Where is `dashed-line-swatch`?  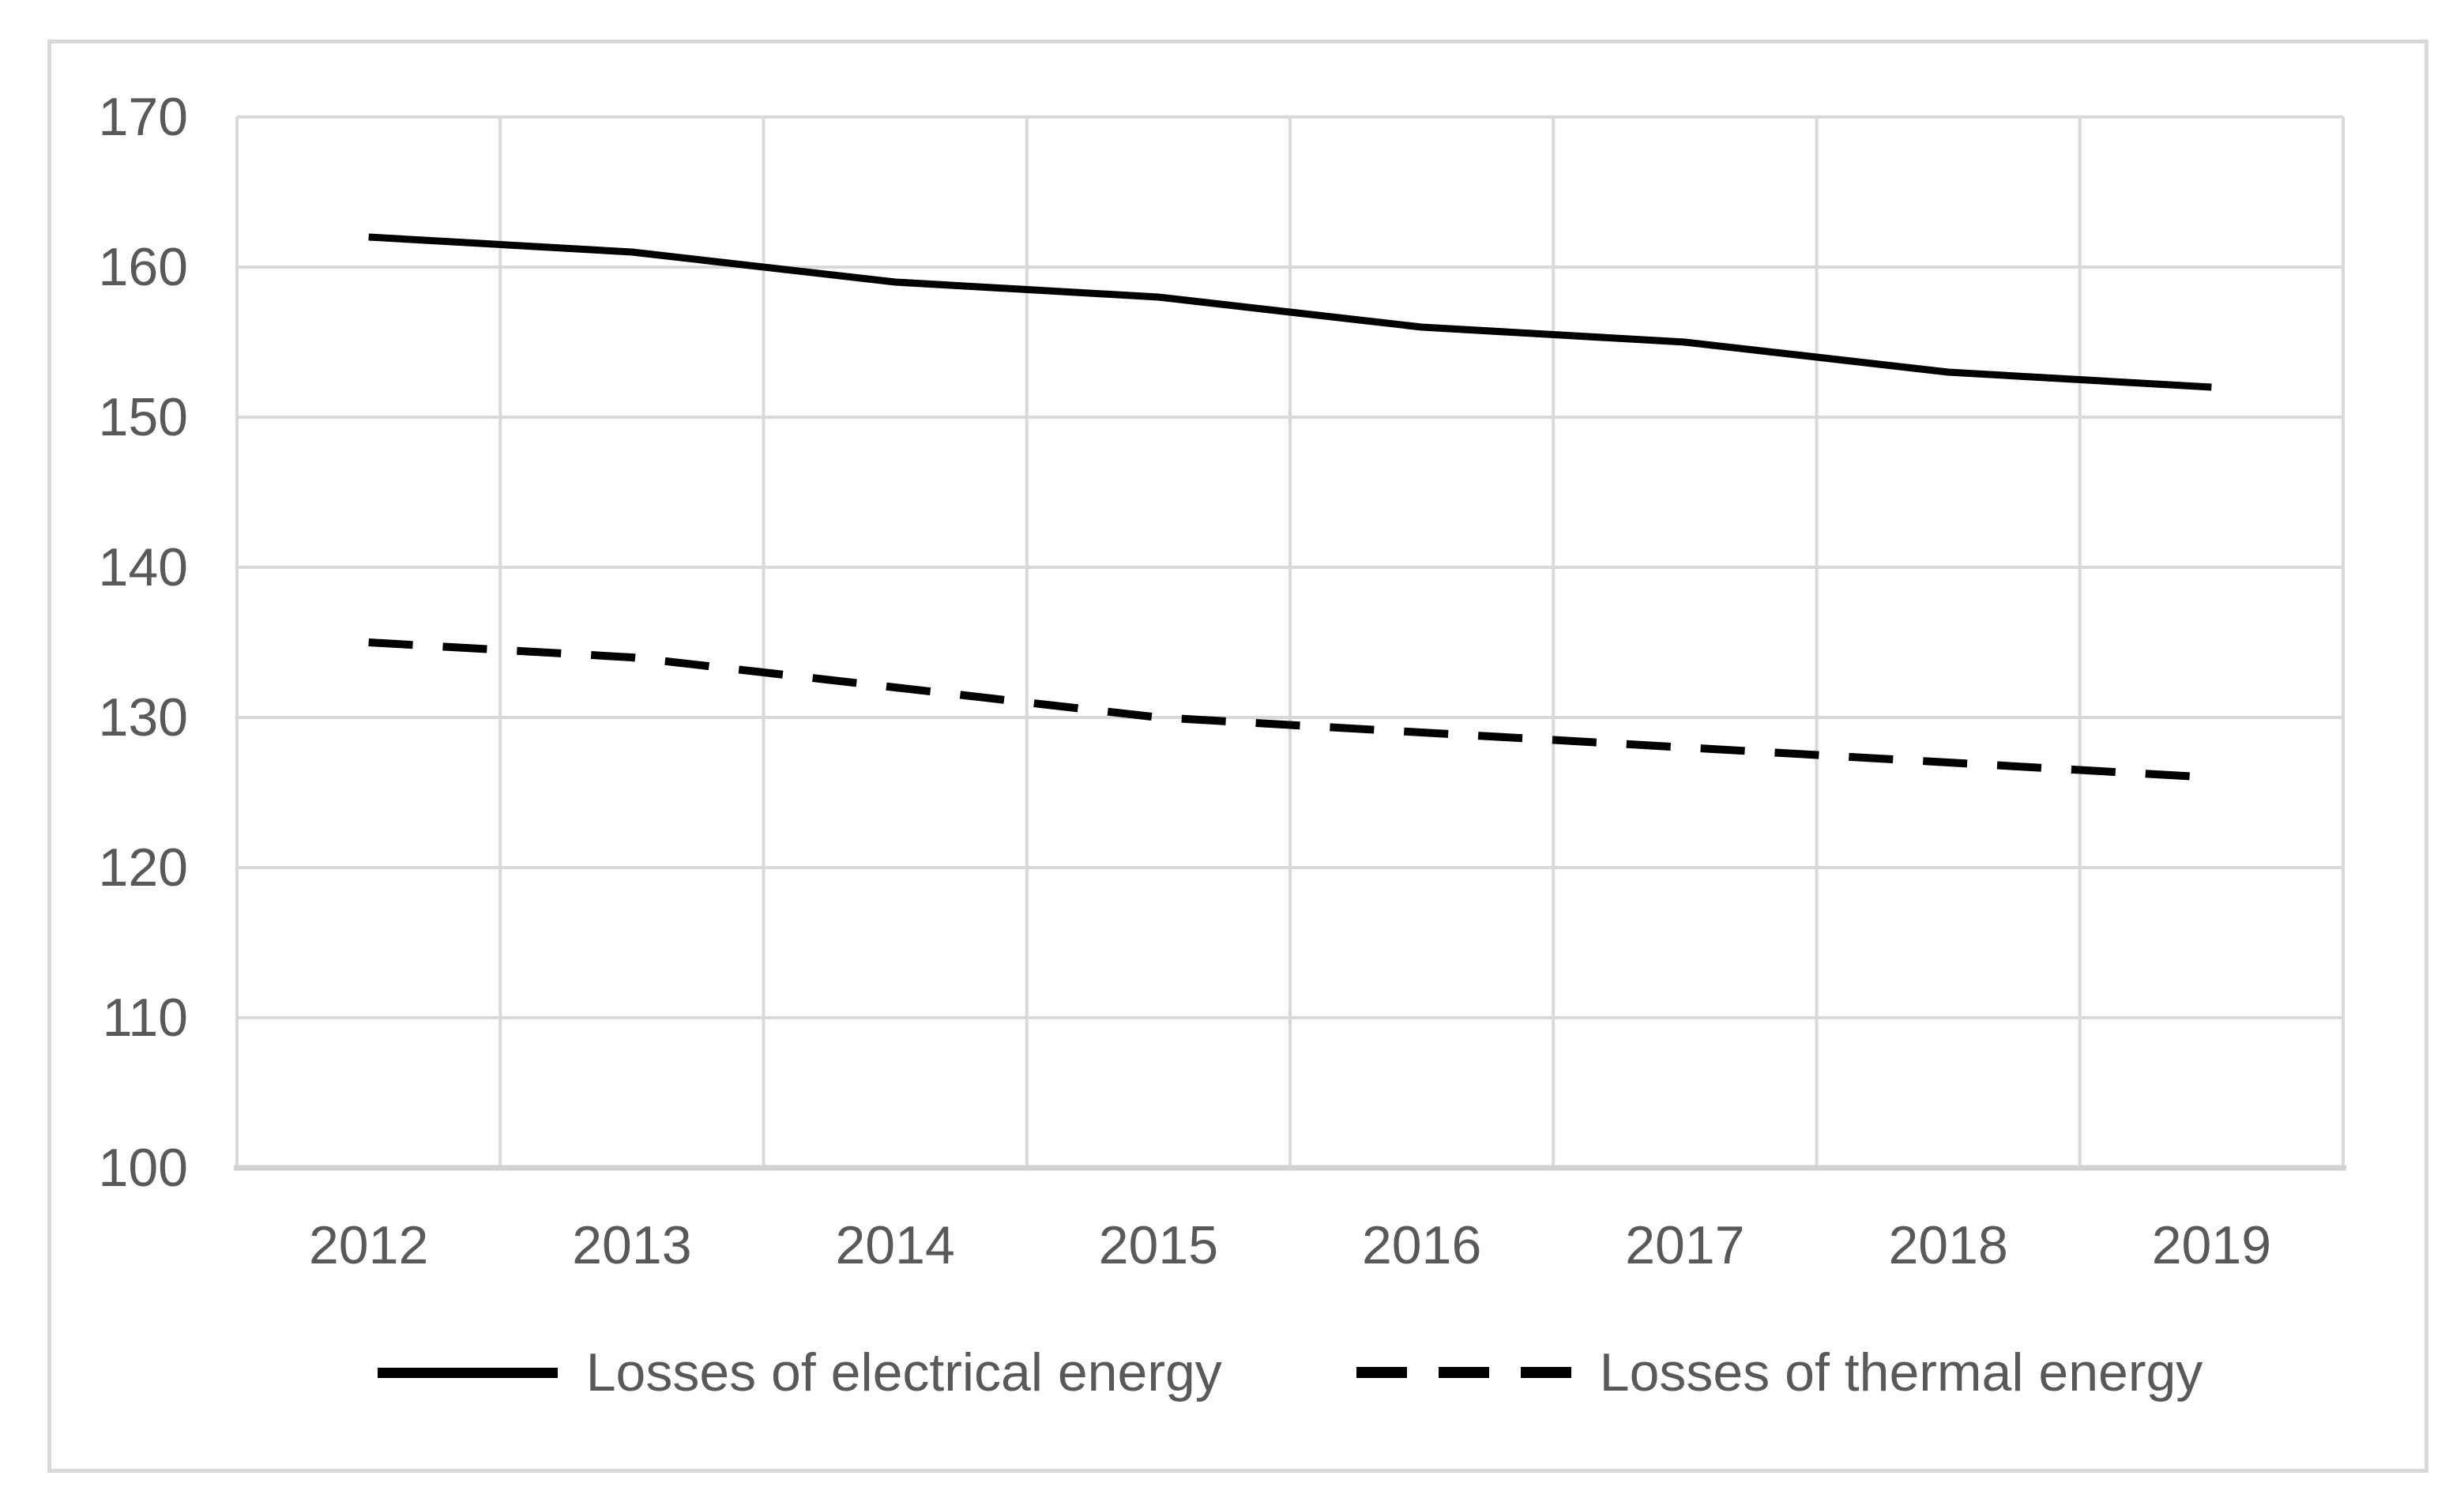
dashed-line-swatch is located at coordinates (1463, 1372).